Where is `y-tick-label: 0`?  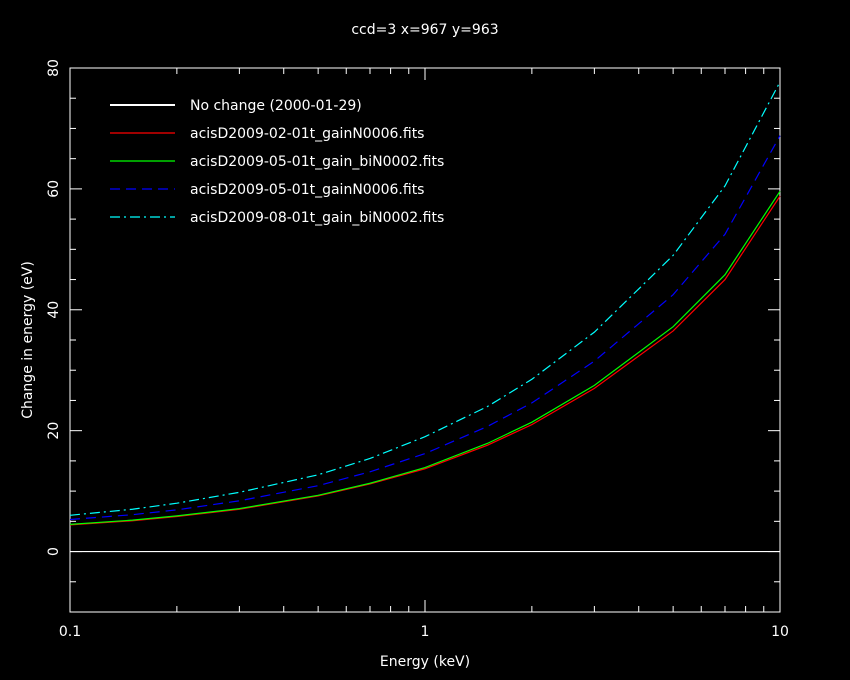 y-tick-label: 0 is located at coordinates (54, 551).